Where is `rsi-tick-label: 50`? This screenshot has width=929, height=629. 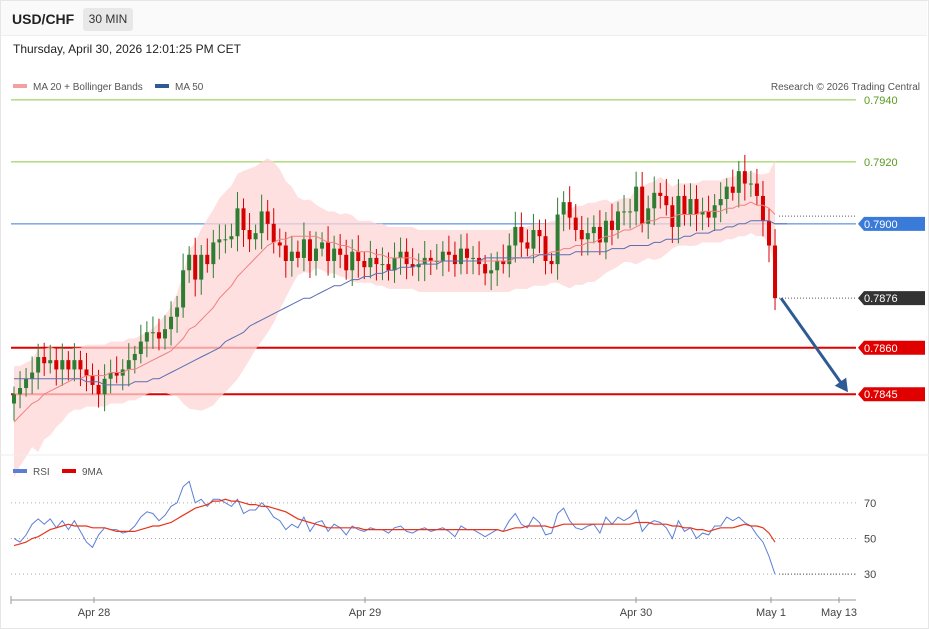
rsi-tick-label: 50 is located at coordinates (870, 540).